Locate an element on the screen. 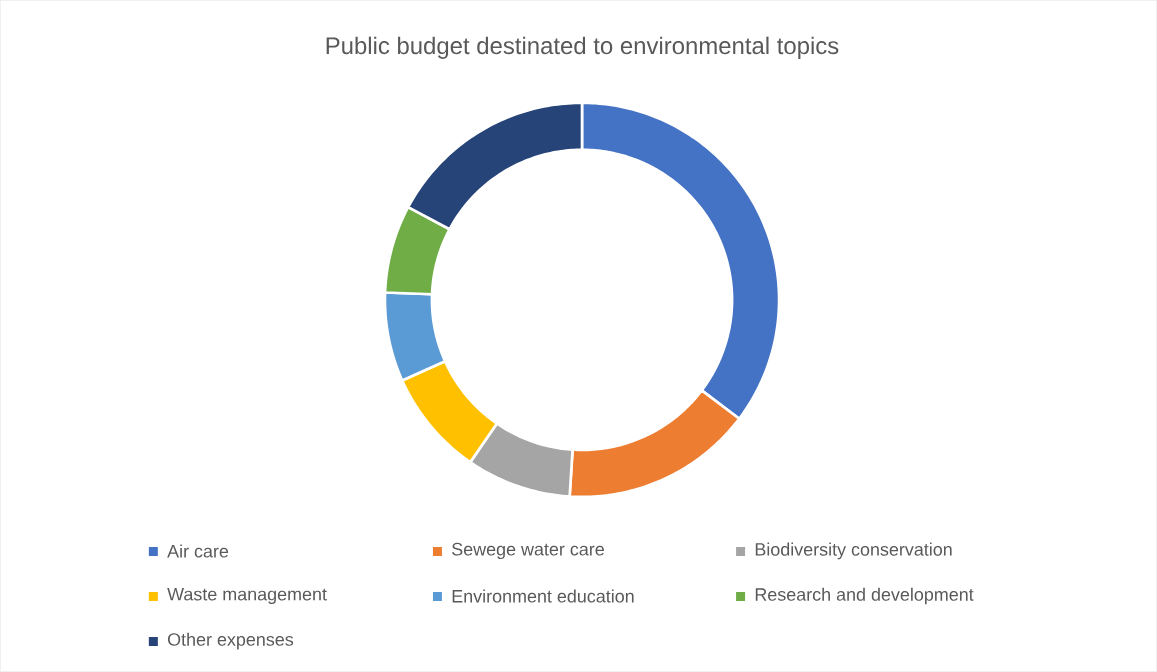 This screenshot has width=1157, height=672. legend-label: Sewege water care is located at coordinates (528, 551).